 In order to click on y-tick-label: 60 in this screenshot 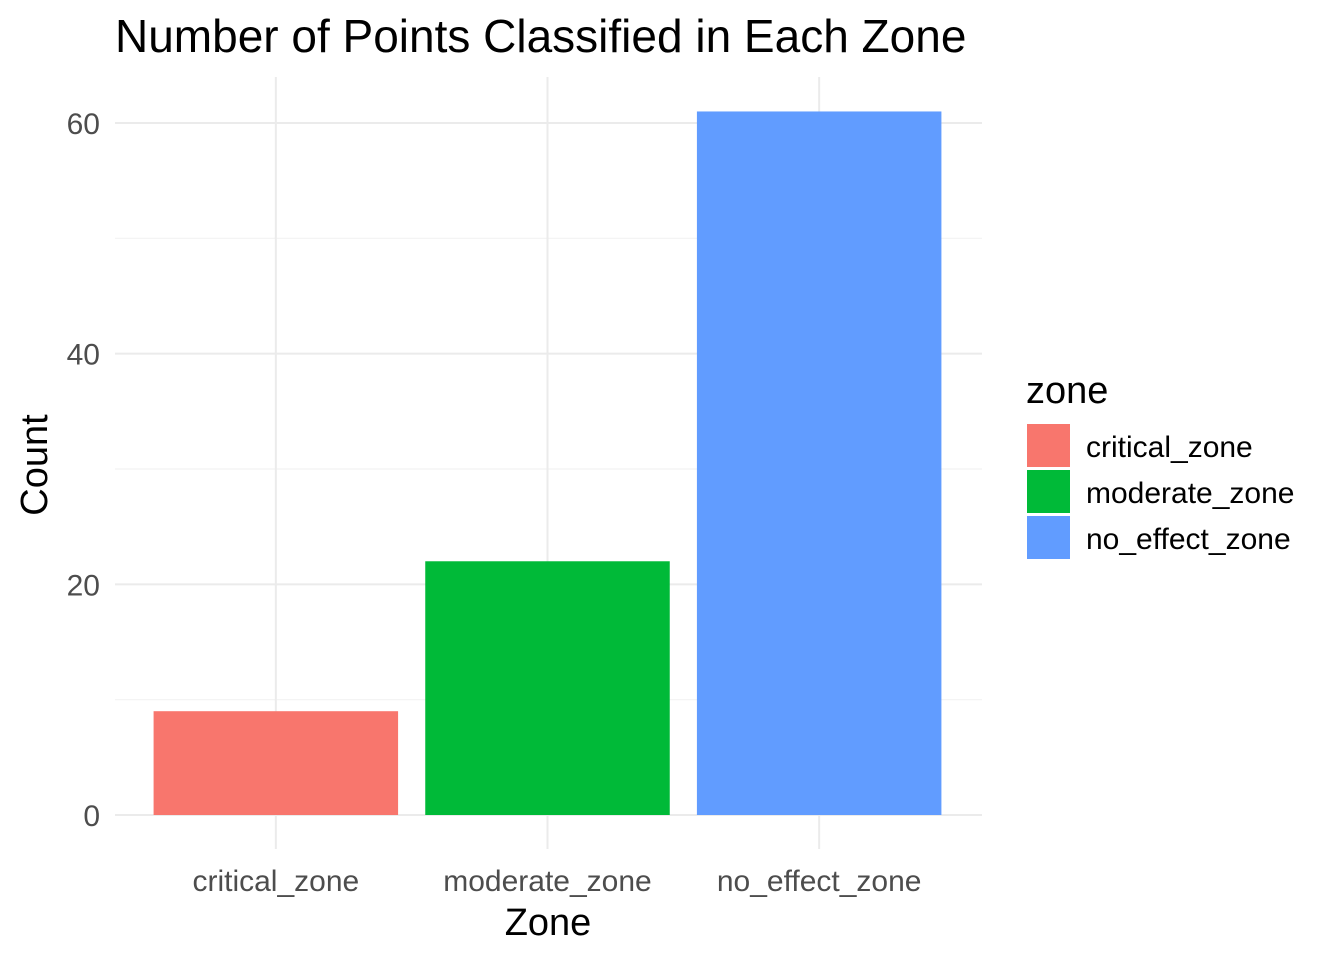, I will do `click(83, 124)`.